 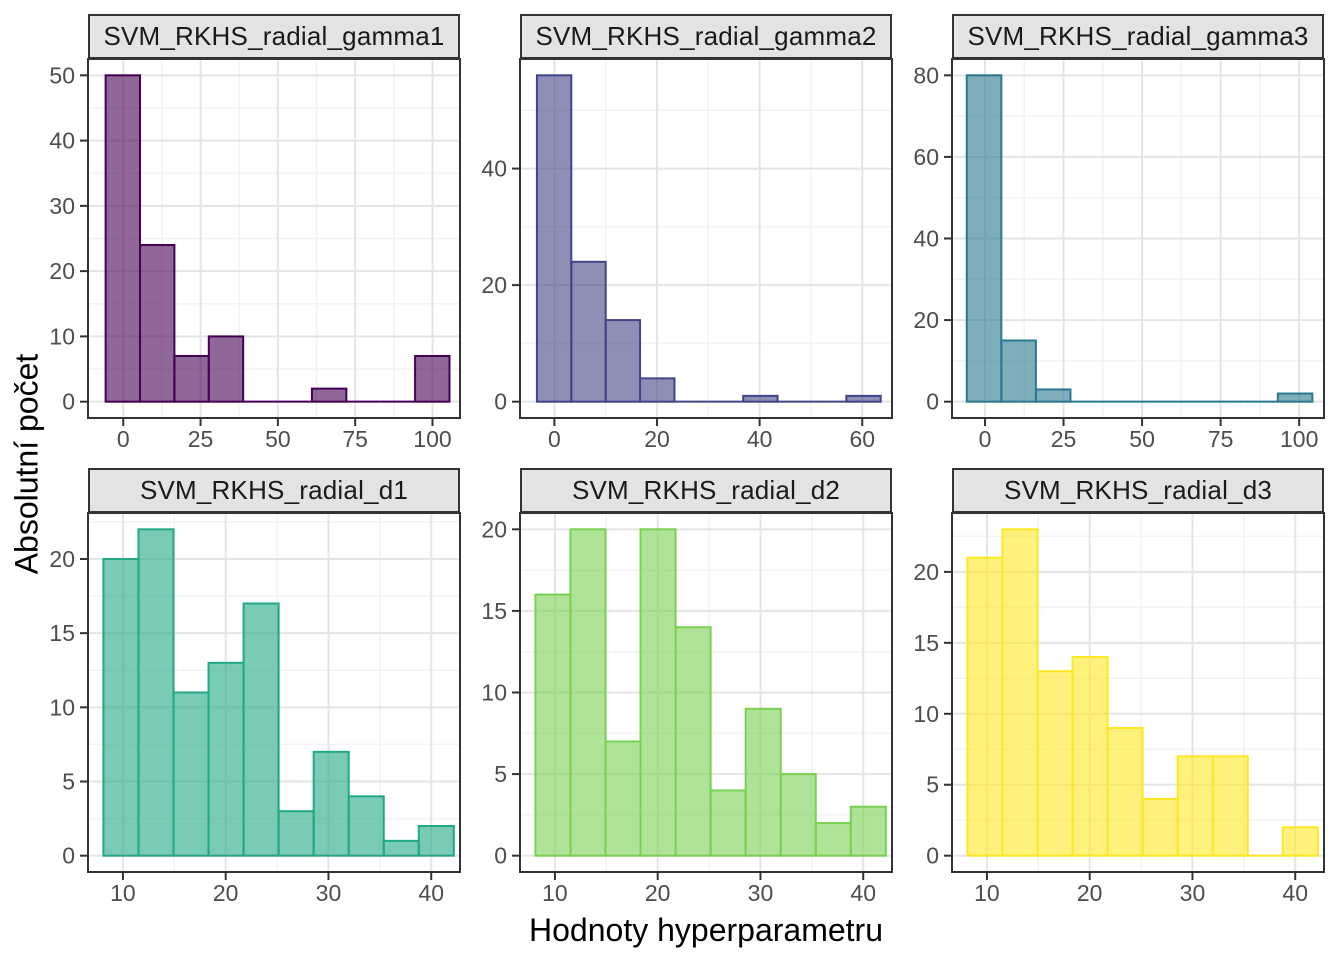 What do you see at coordinates (1221, 439) in the screenshot?
I see `x-tick-label: 75` at bounding box center [1221, 439].